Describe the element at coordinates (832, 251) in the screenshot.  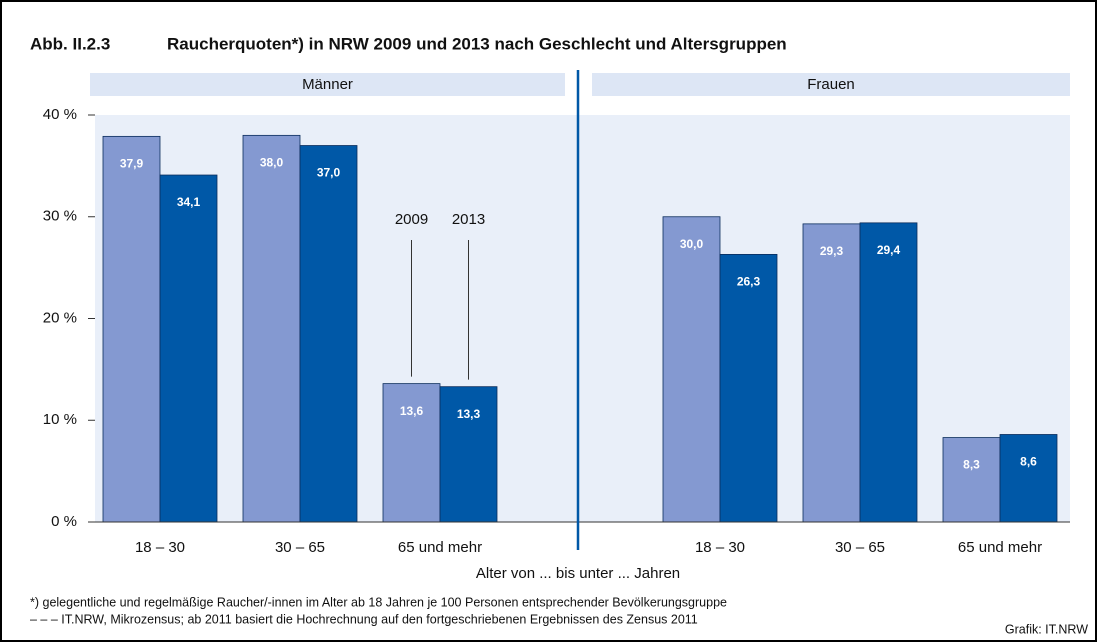
I see `value-label: 29,3` at that location.